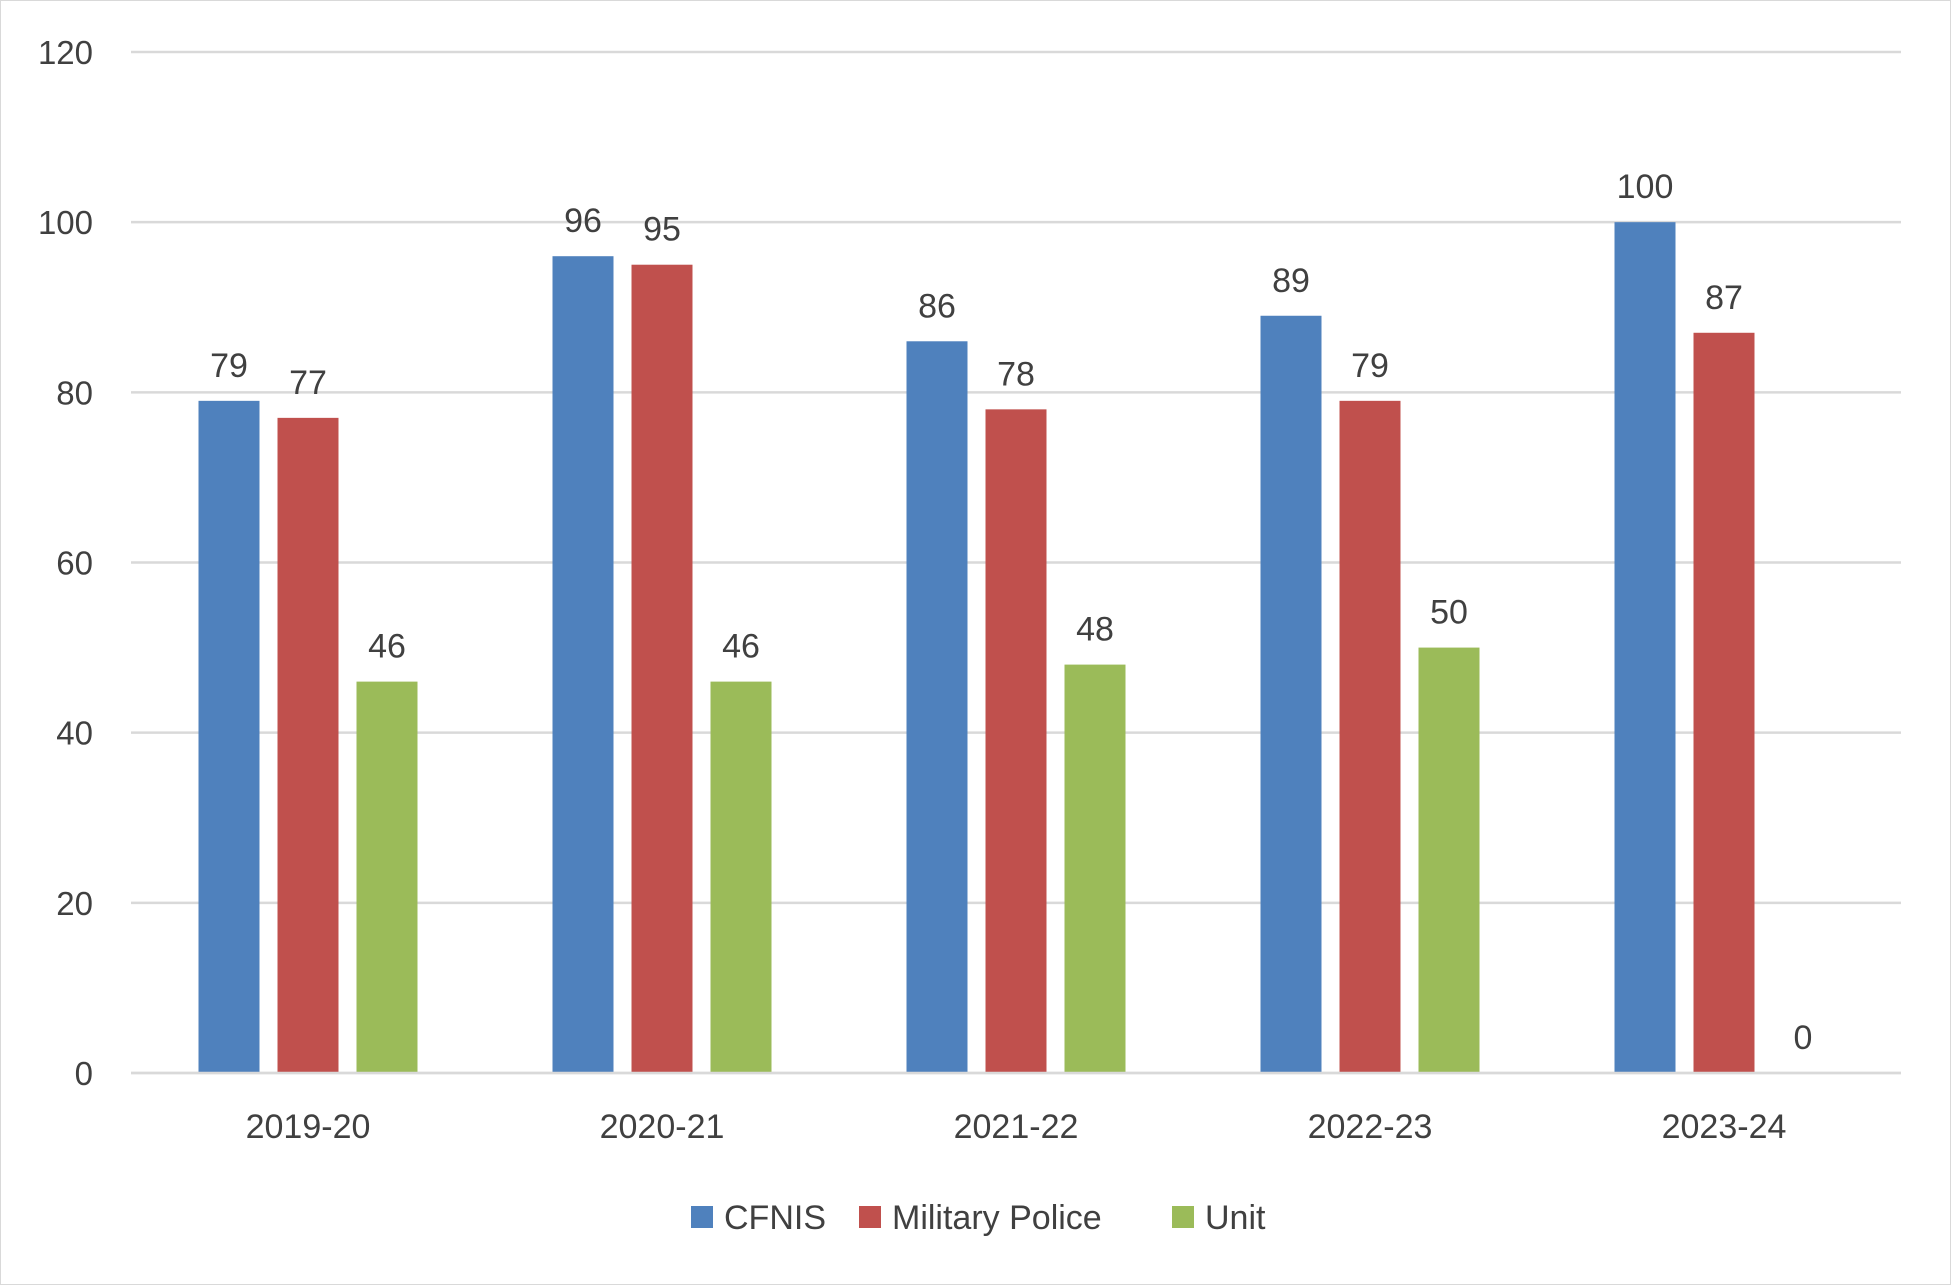 This screenshot has height=1285, width=1951. I want to click on data-label: 100, so click(1645, 187).